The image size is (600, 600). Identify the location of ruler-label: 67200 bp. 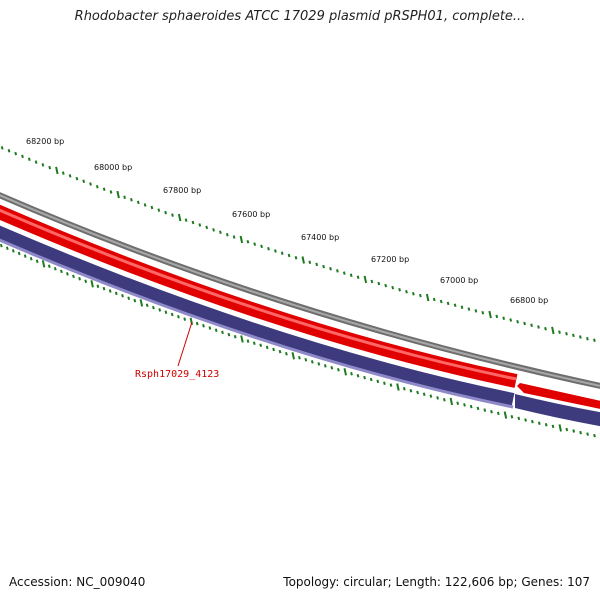
(390, 259).